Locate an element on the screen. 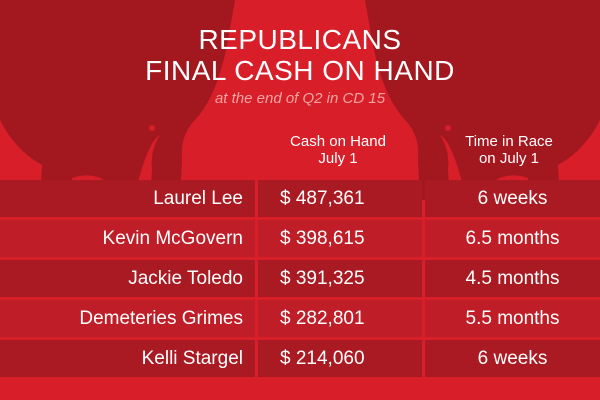  time-in-race: 5.5 months is located at coordinates (512, 318).